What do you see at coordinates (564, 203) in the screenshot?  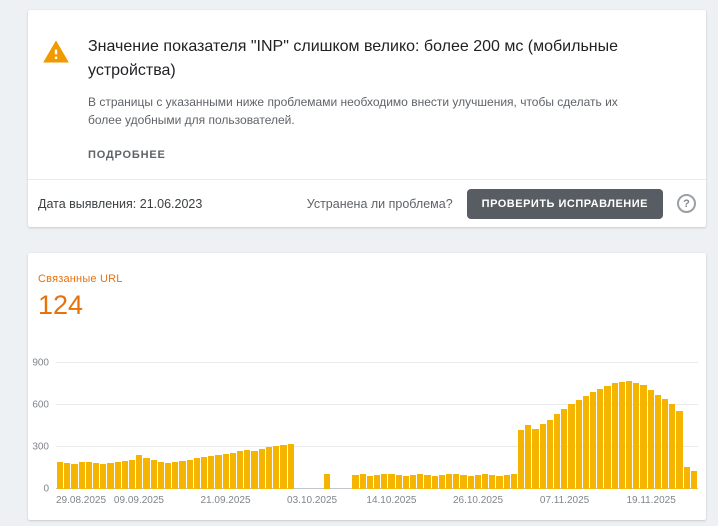 I see `validate-fix-button: ПРОВЕРИТЬ ИСПРАВЛЕНИЕ` at bounding box center [564, 203].